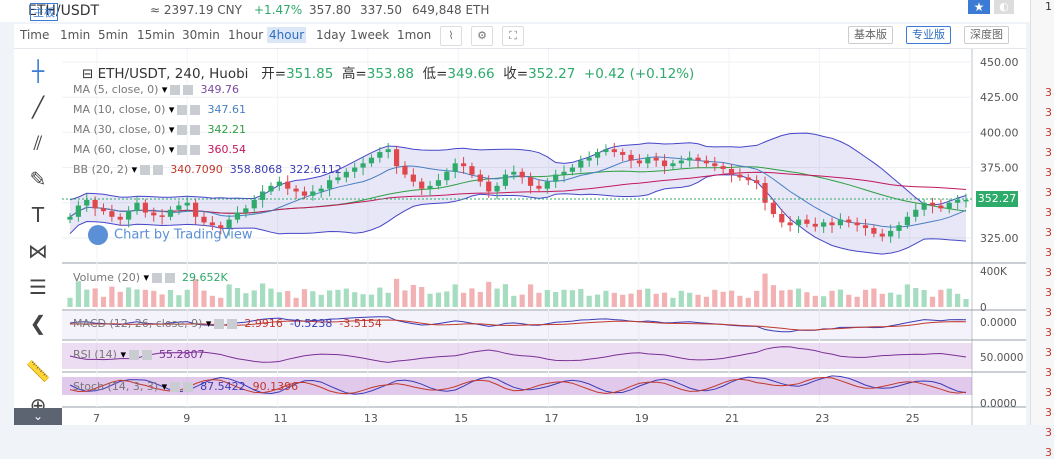  Describe the element at coordinates (482, 36) in the screenshot. I see `indicator-settings-icon: ⚙` at that location.